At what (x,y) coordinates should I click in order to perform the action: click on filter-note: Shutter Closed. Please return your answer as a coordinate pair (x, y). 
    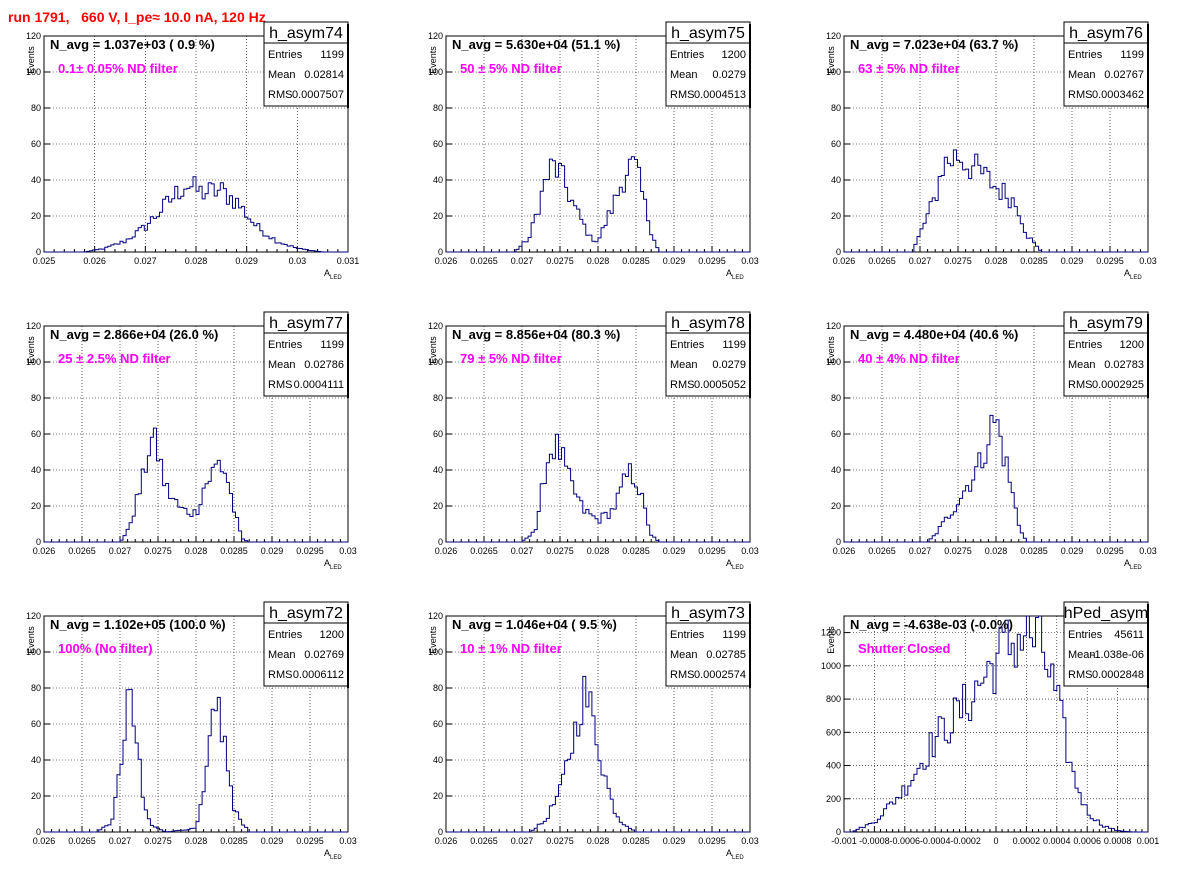
    Looking at the image, I should click on (904, 648).